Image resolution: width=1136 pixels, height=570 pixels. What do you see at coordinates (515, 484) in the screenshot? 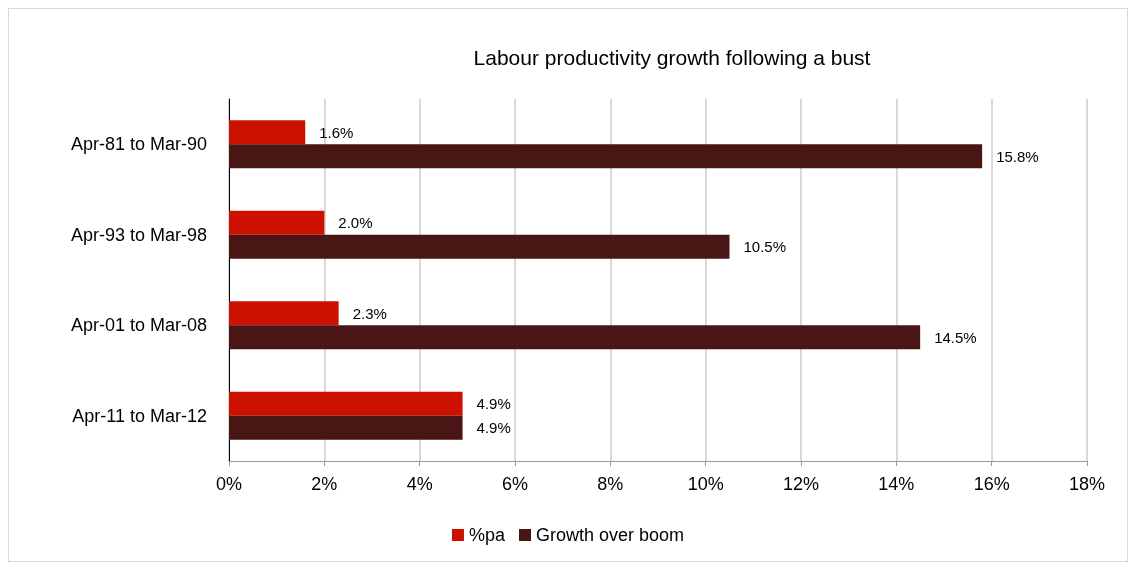
I see `x-tick-label: 6%` at bounding box center [515, 484].